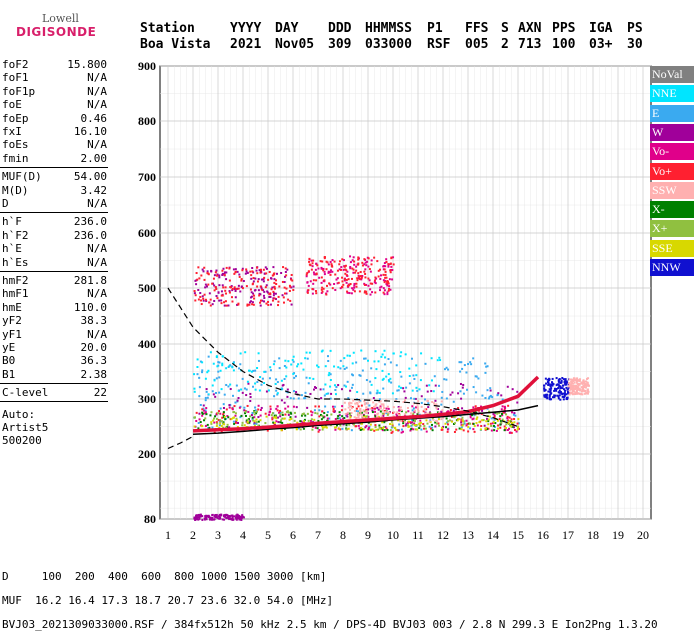 The height and width of the screenshot is (643, 700). I want to click on x-tick-label: 10, so click(393, 535).